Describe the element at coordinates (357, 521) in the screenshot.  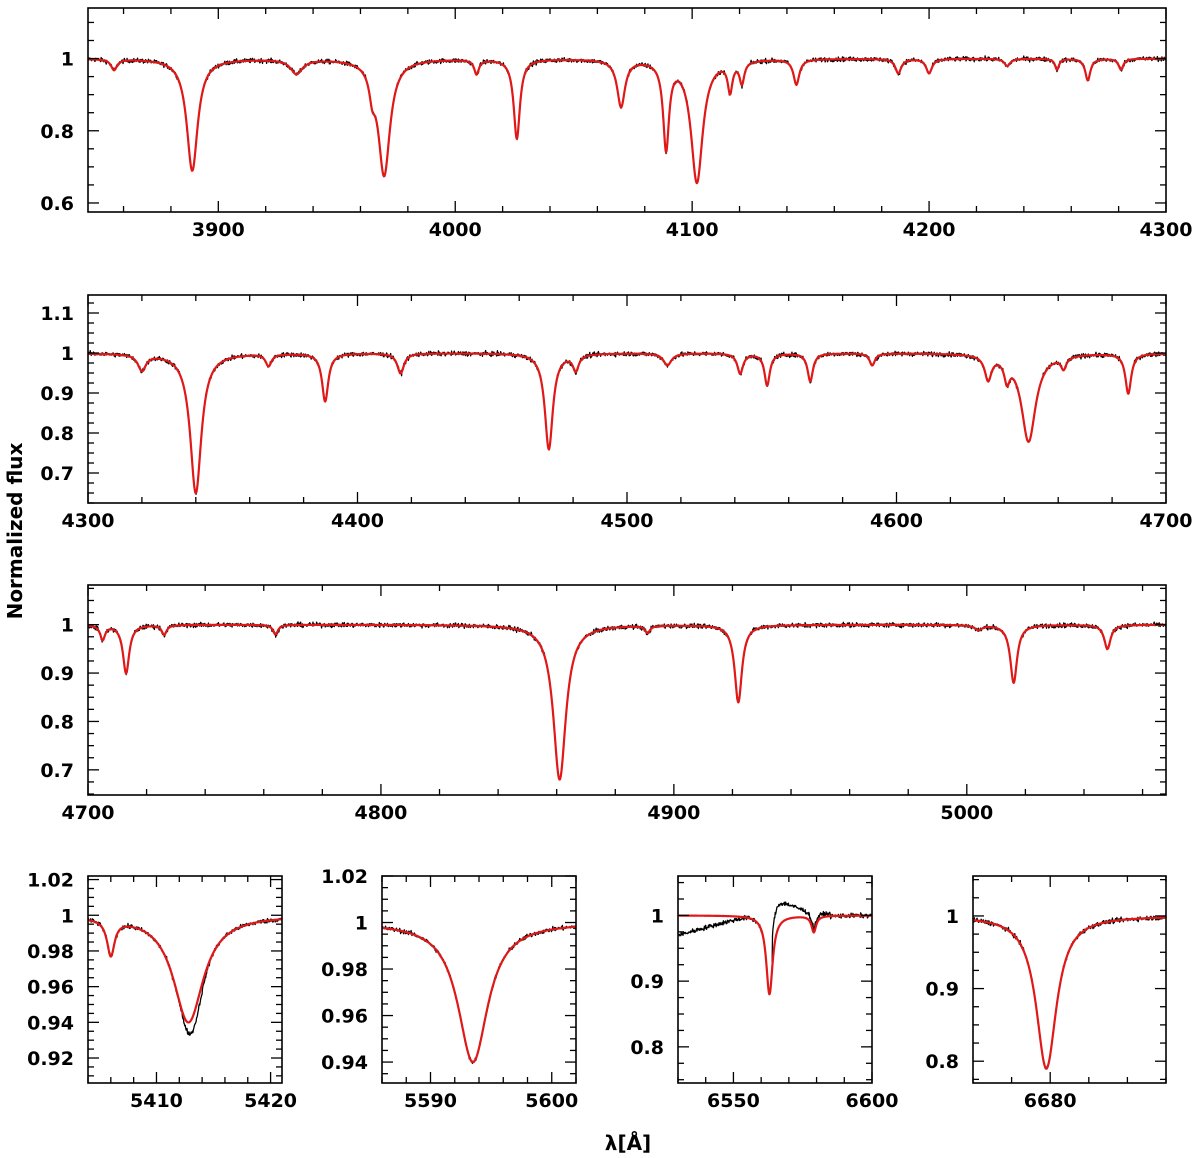
I see `x-tick-label: 4400` at that location.